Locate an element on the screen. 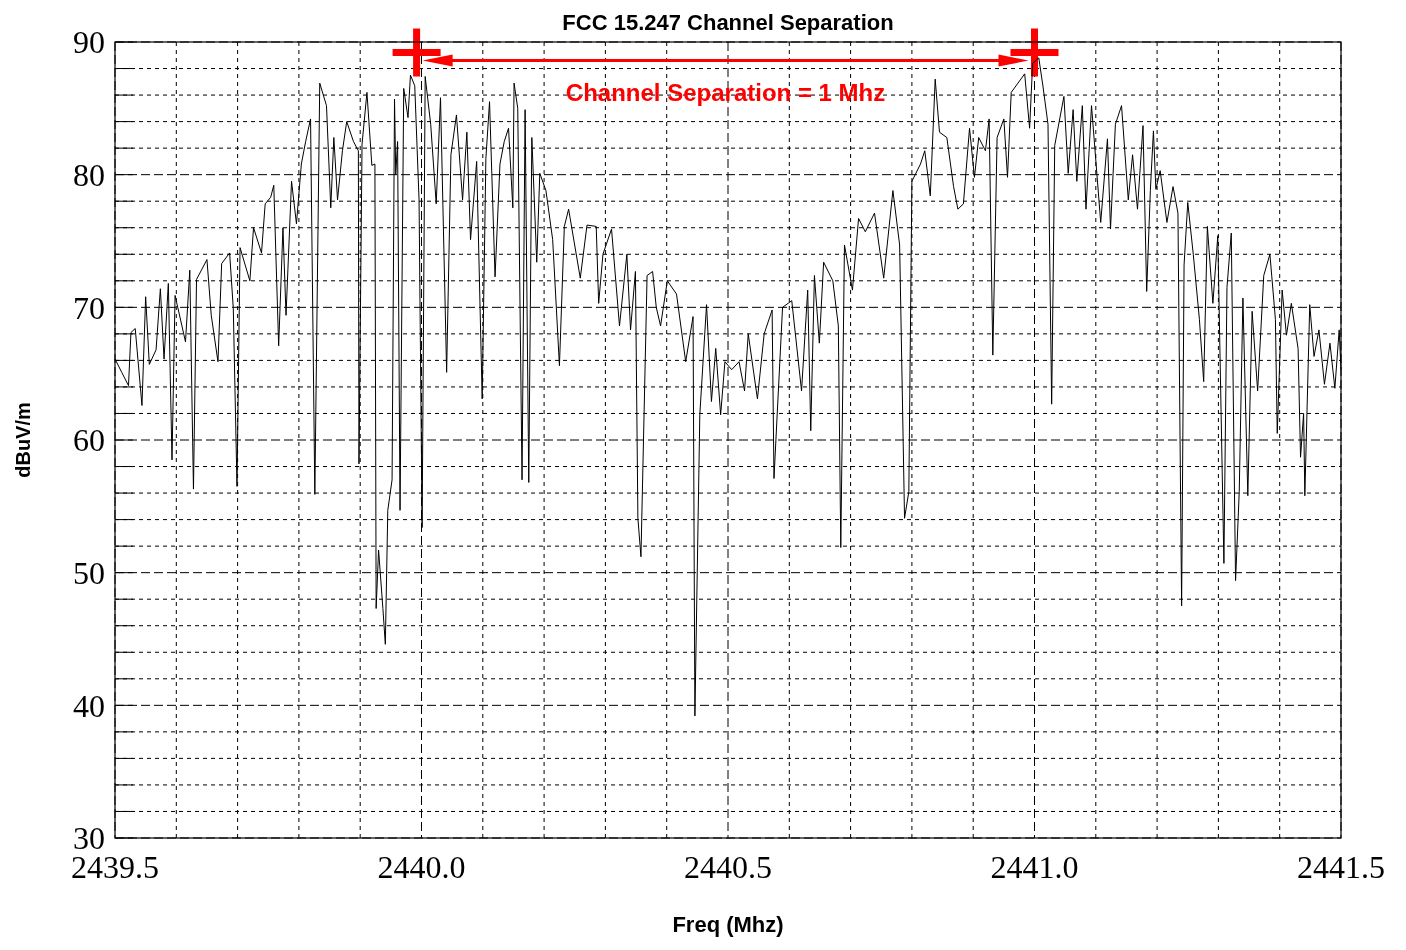  y-axis-title: dBuV/m is located at coordinates (23, 440).